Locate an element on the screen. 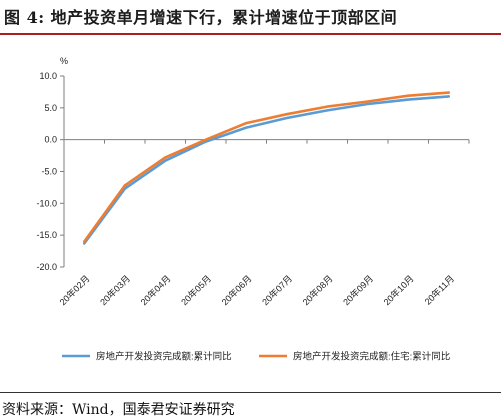  y-tick-label: 0.0 is located at coordinates (50, 140).